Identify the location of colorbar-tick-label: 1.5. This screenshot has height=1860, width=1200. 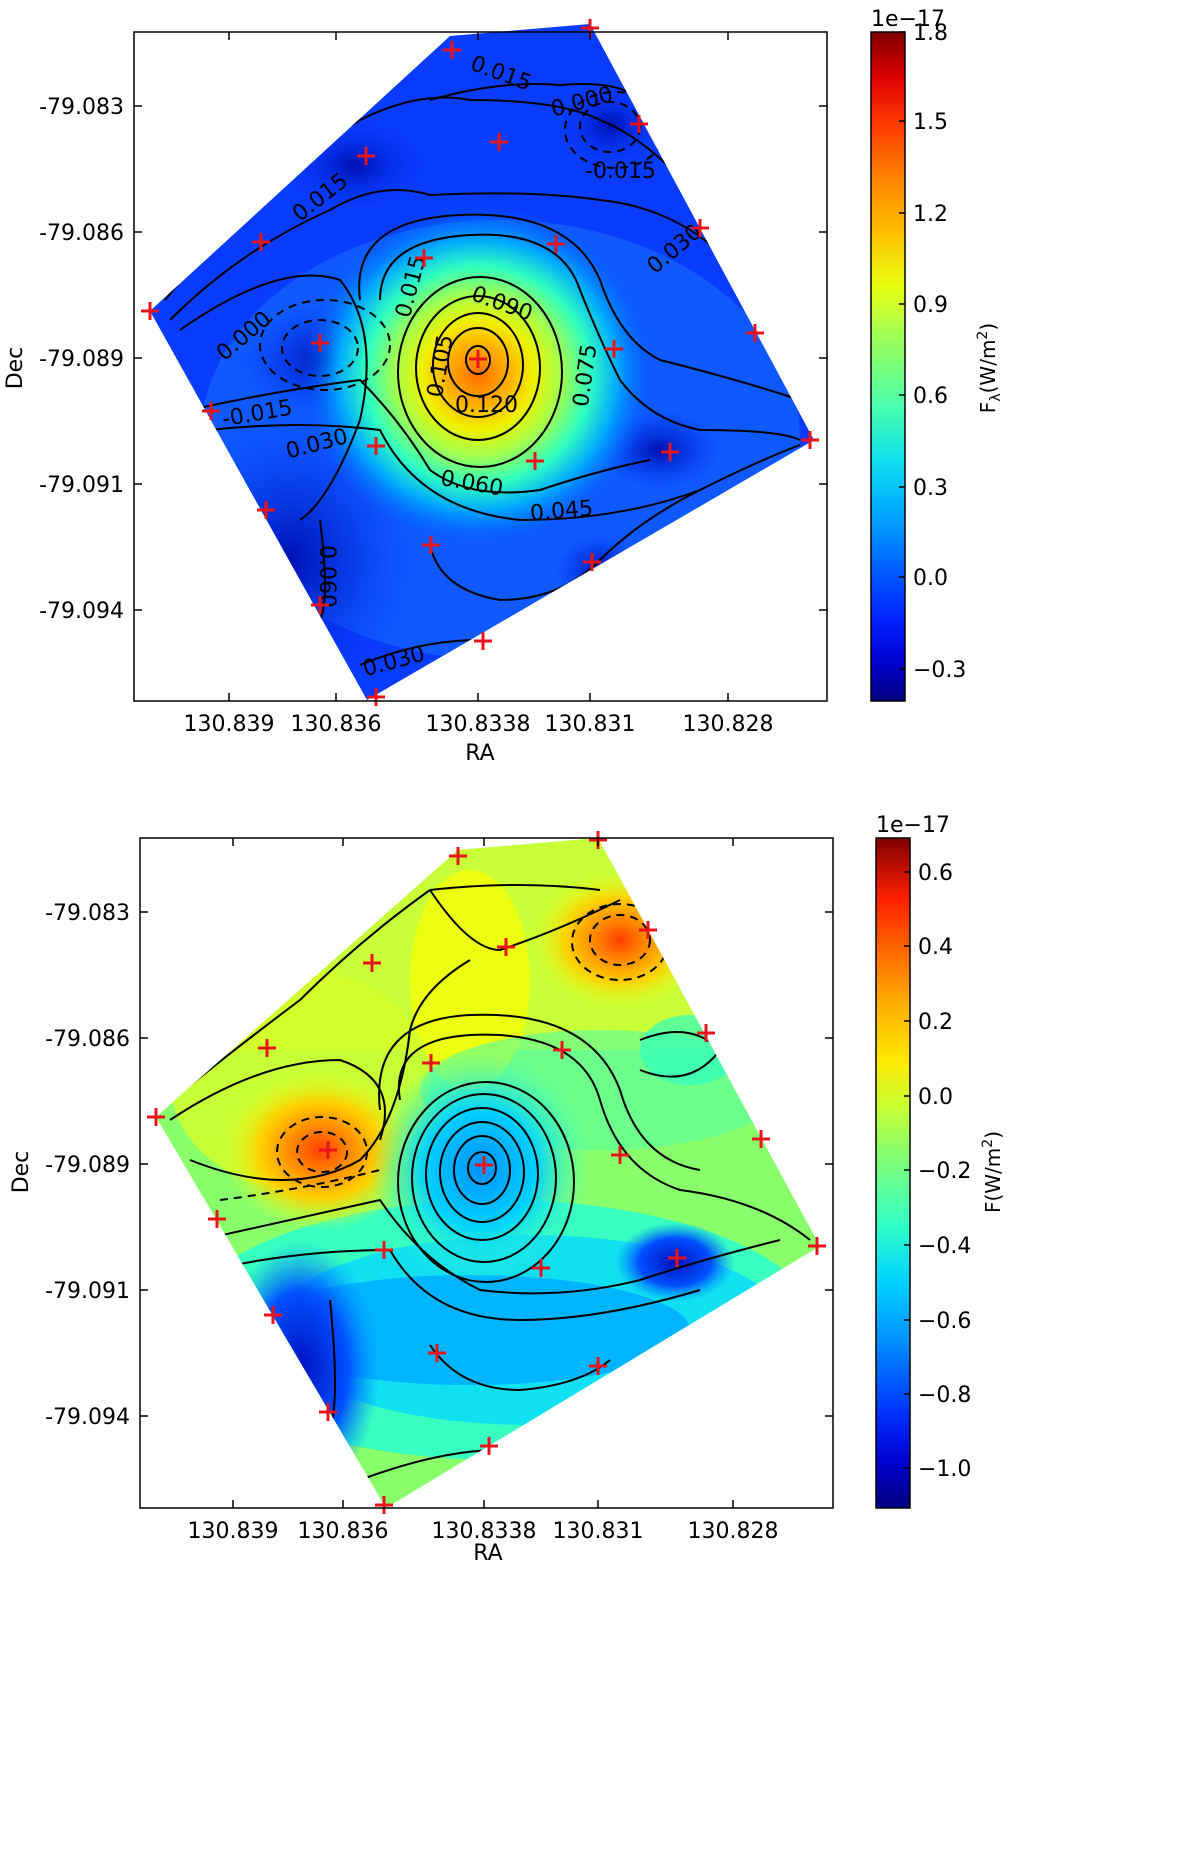
(930, 122).